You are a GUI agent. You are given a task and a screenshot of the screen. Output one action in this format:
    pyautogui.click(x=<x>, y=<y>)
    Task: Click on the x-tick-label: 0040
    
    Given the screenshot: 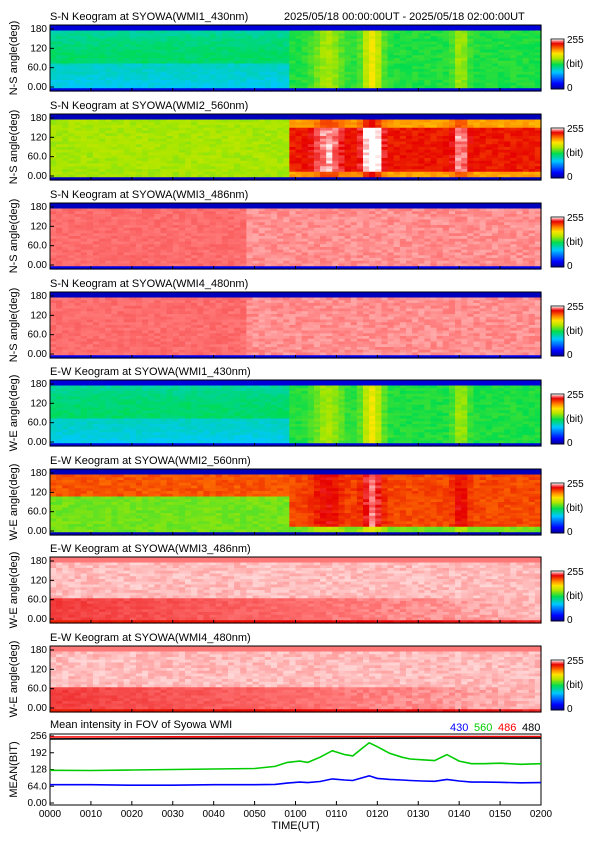 What is the action you would take?
    pyautogui.click(x=214, y=814)
    